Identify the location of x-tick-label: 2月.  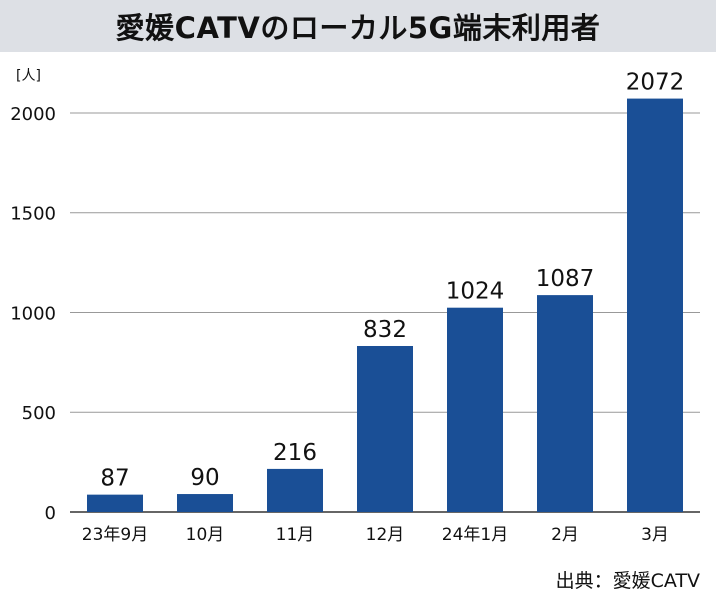
(565, 535).